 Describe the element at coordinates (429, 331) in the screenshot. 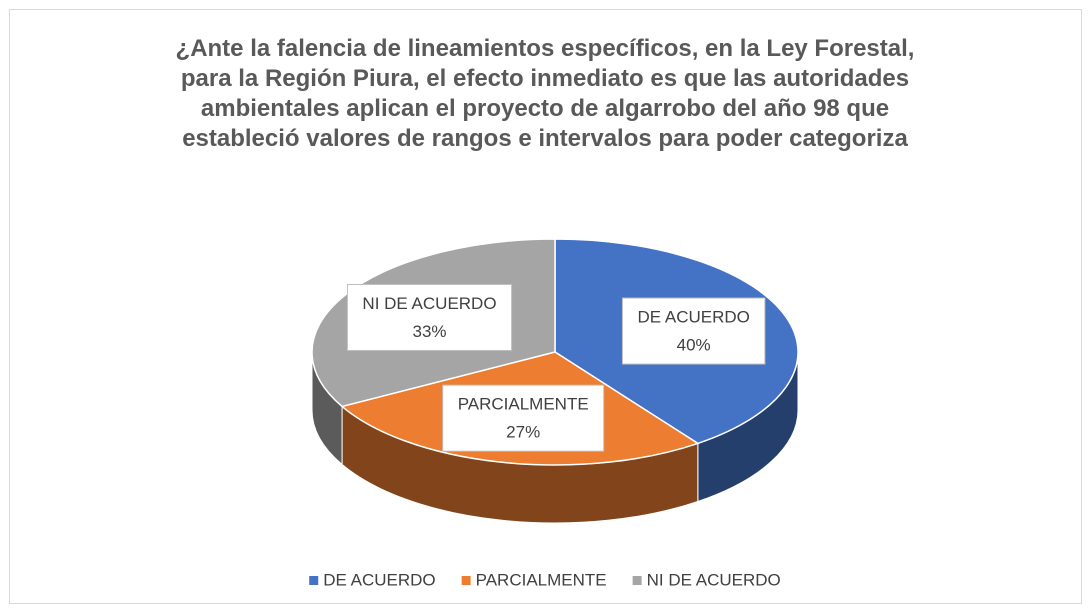

I see `data-label-value: 33%` at that location.